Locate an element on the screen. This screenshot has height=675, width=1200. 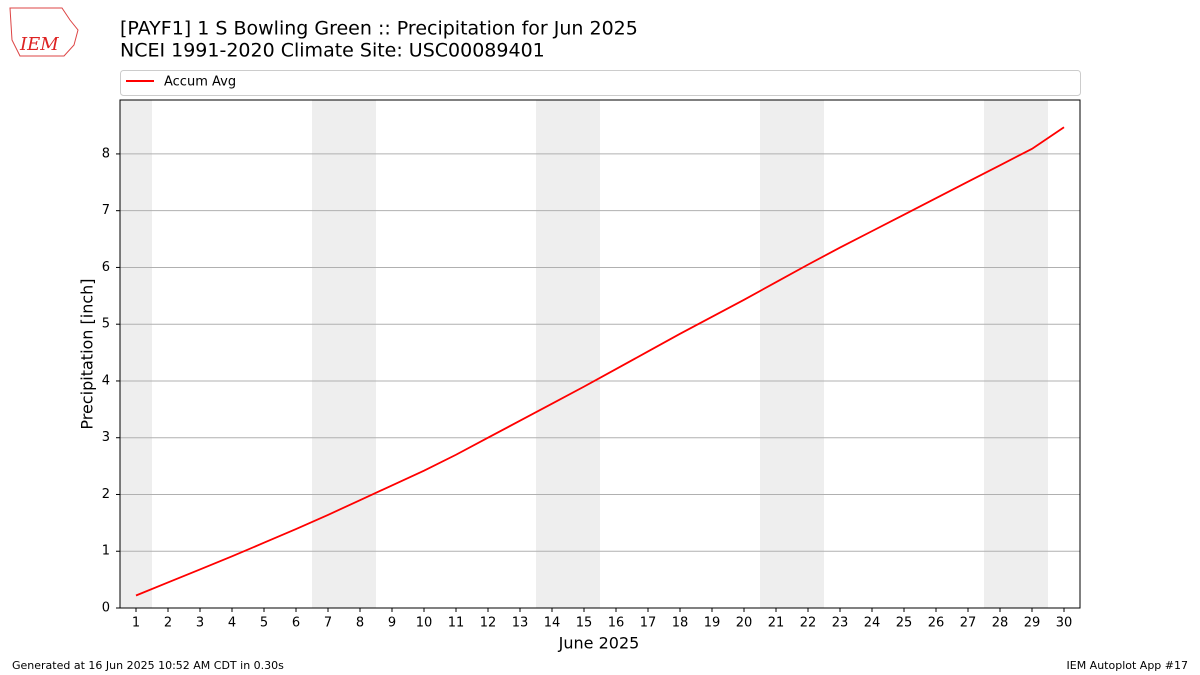
legend-box is located at coordinates (600, 83).